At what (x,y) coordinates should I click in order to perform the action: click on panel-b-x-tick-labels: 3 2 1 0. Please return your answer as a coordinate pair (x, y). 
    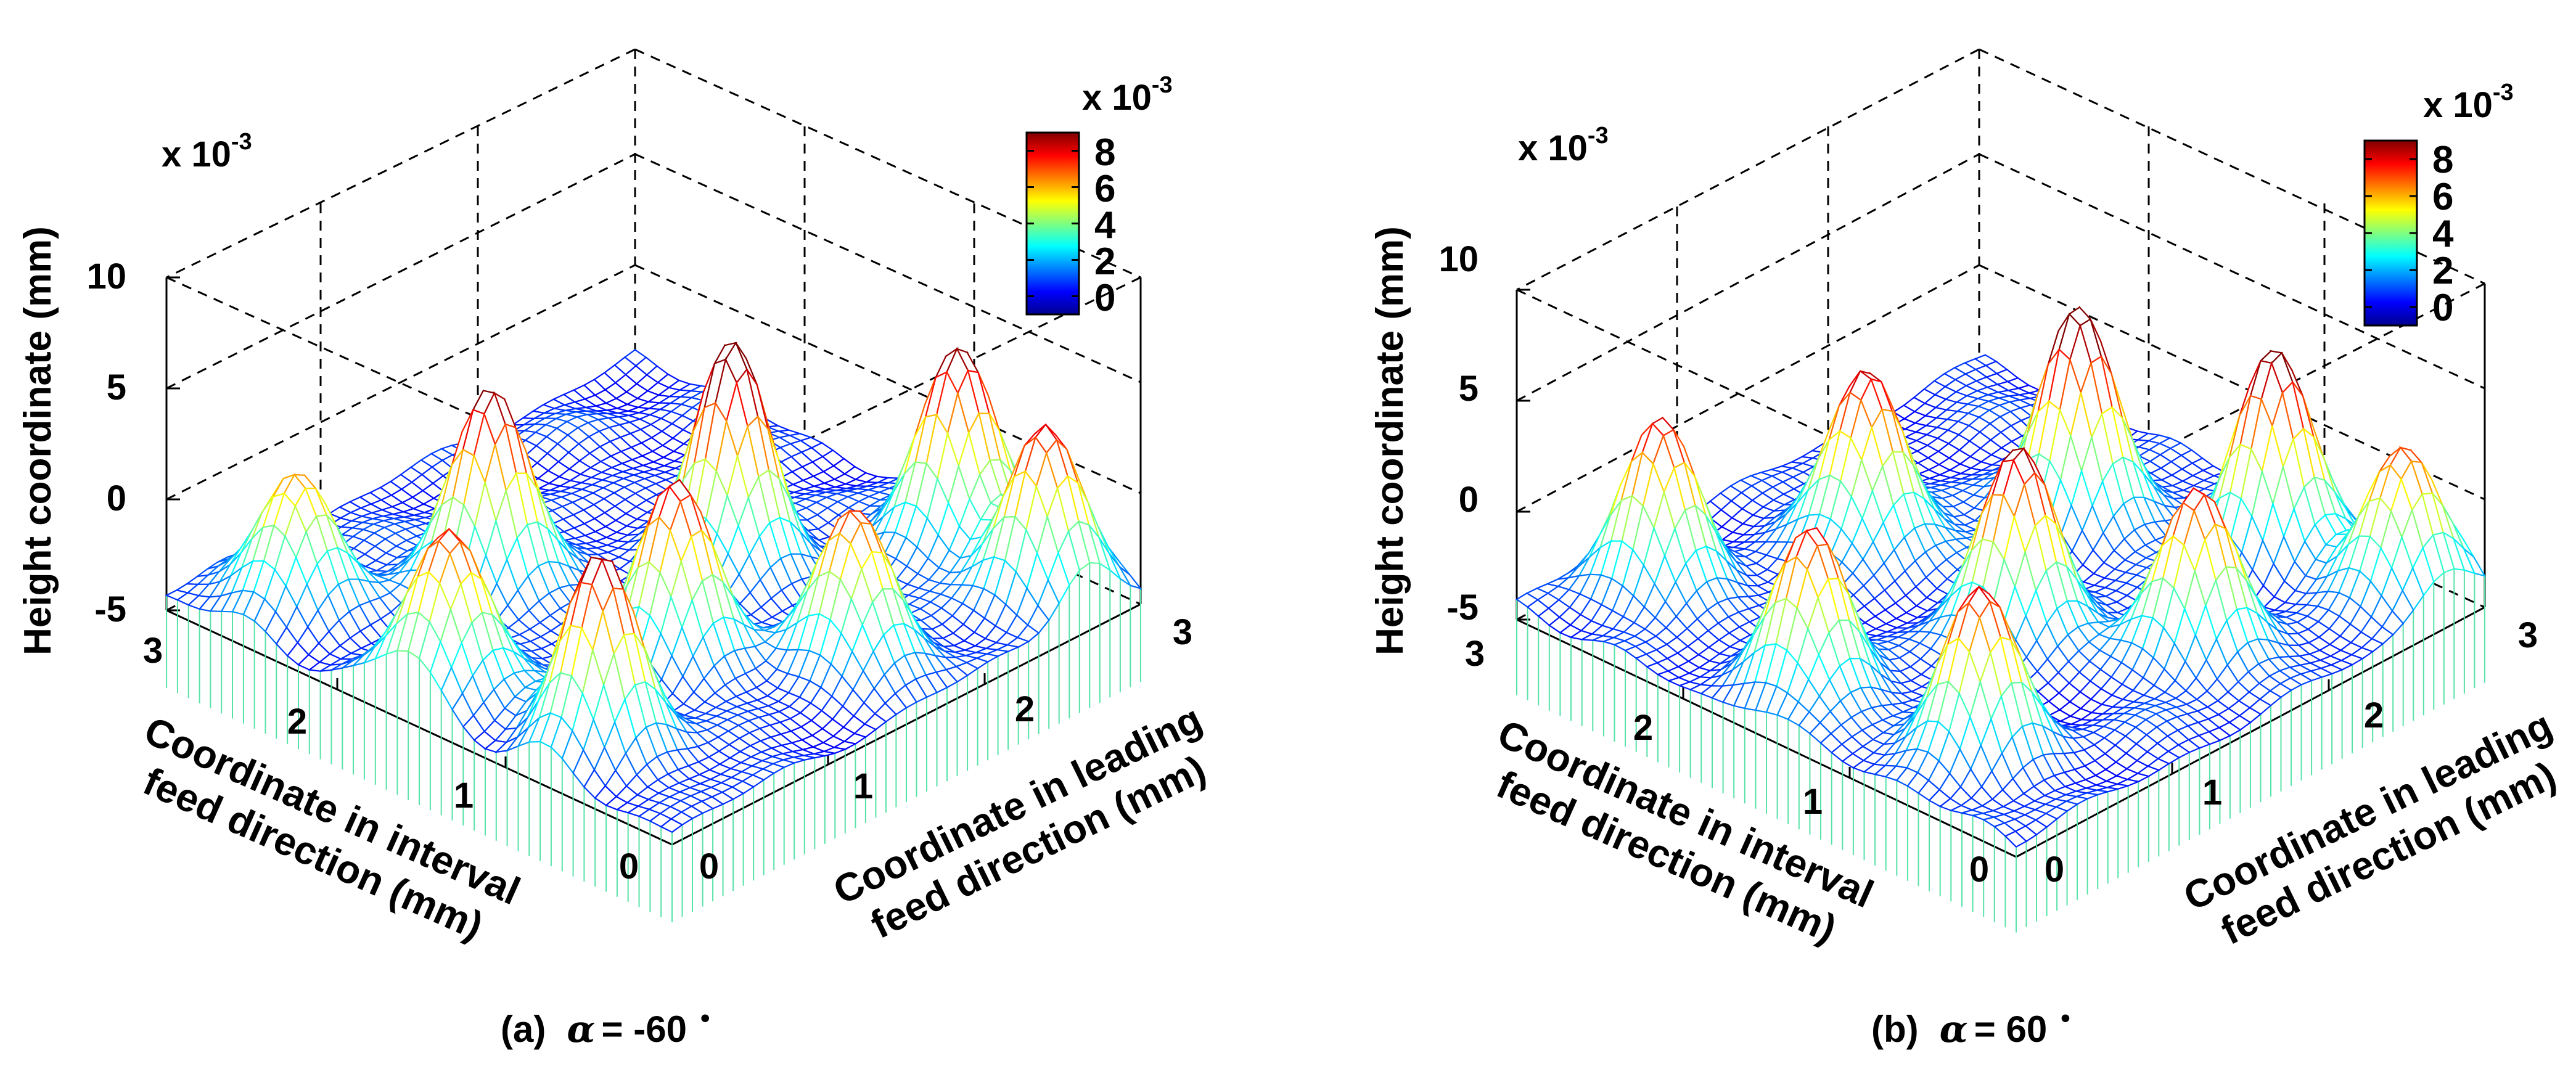
    Looking at the image, I should click on (1727, 762).